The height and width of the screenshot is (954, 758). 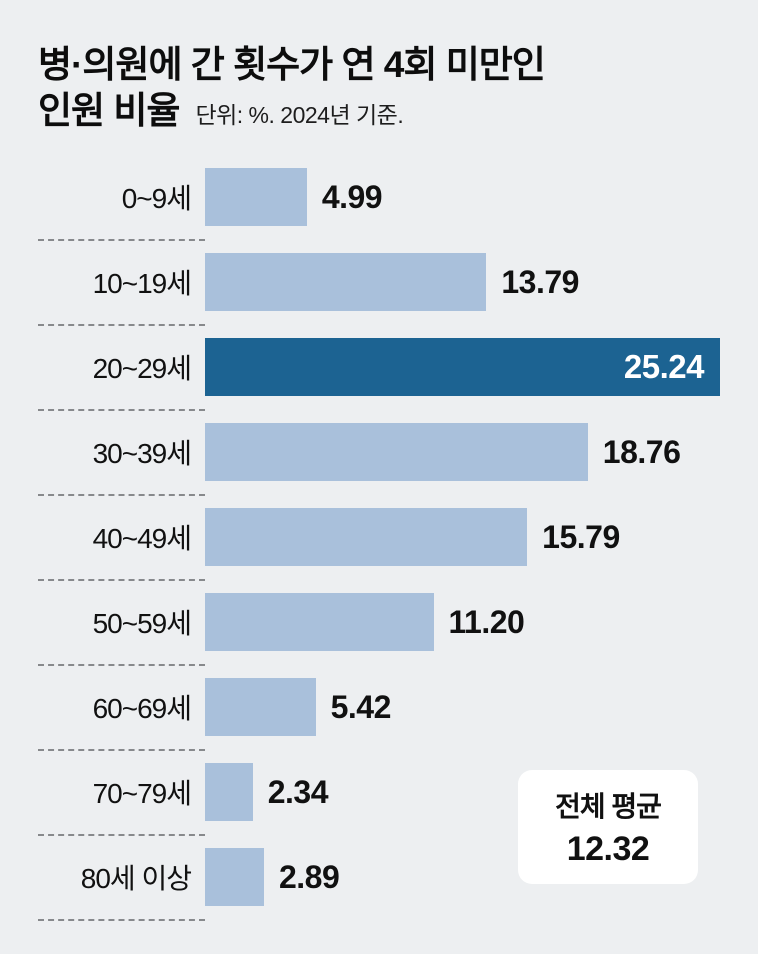 I want to click on chart-row: 0~9세 4.99, so click(x=379, y=198).